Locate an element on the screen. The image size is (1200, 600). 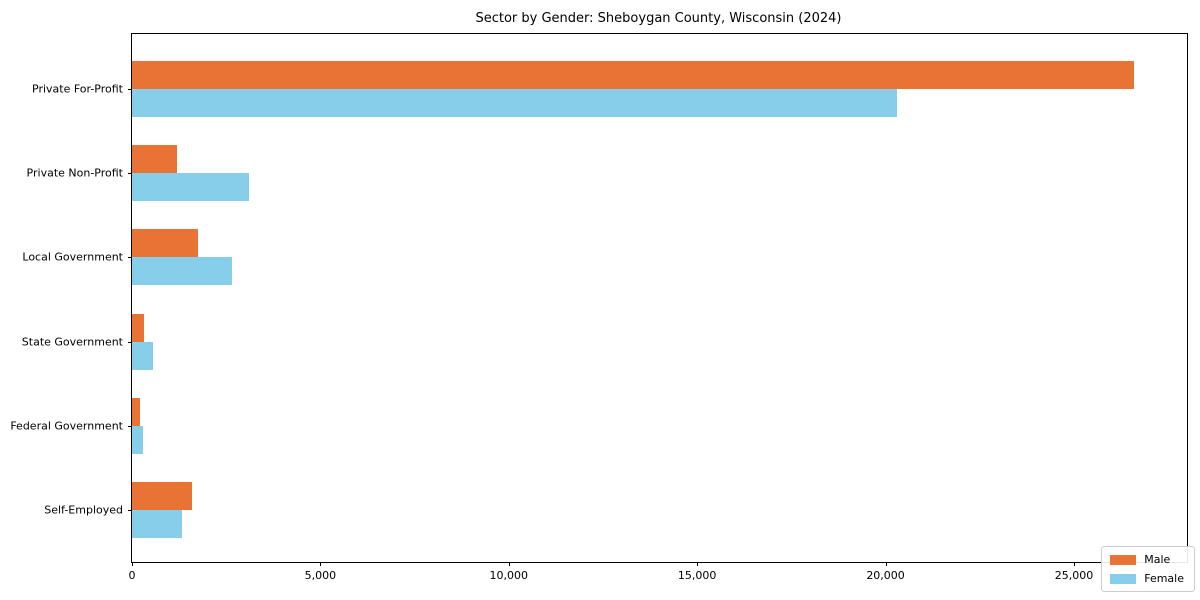
x-axis-label: 10,000 is located at coordinates (509, 575).